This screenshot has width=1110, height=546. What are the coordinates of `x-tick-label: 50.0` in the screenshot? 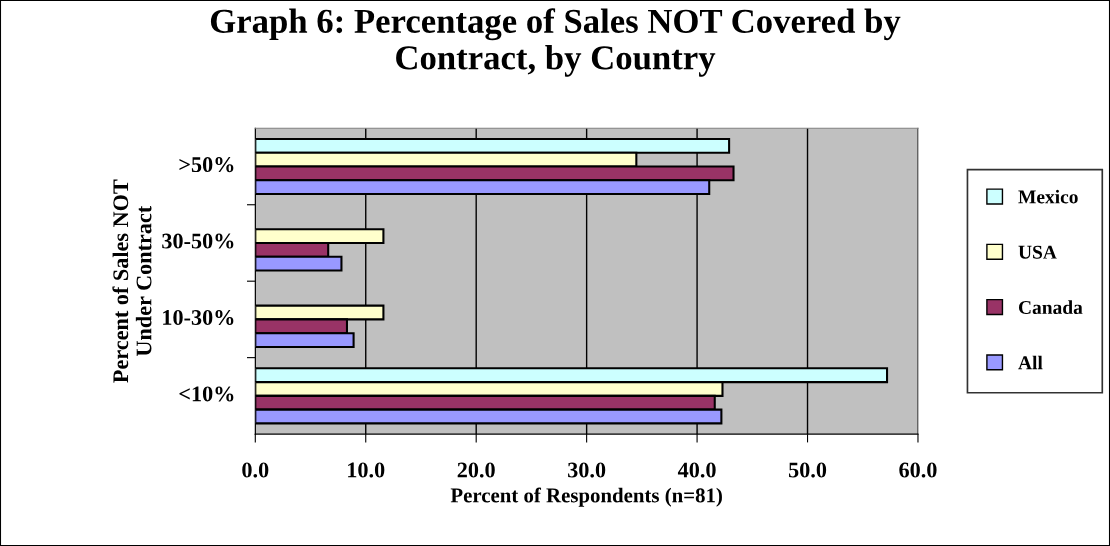 It's located at (807, 470).